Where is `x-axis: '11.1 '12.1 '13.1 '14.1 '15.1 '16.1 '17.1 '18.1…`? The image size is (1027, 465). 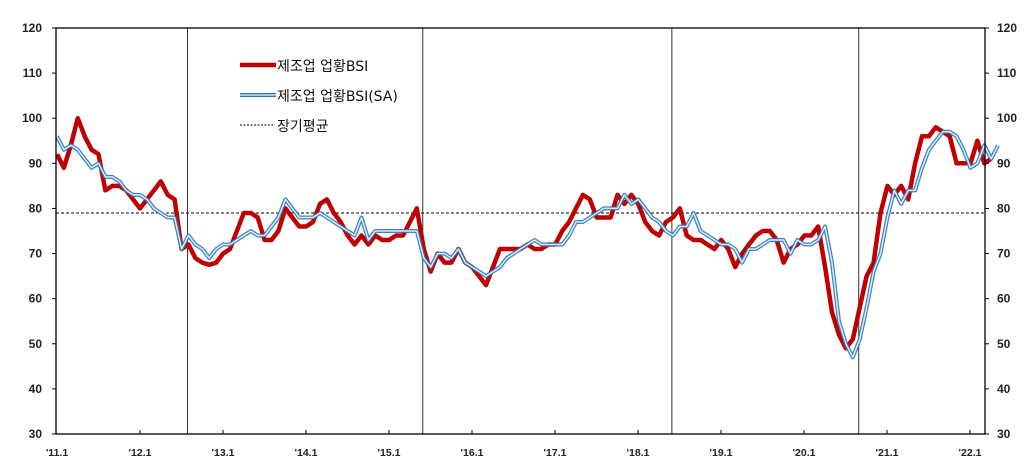
x-axis: '11.1 '12.1 '13.1 '14.1 '15.1 '16.1 '17.1 '18.1… is located at coordinates (514, 444).